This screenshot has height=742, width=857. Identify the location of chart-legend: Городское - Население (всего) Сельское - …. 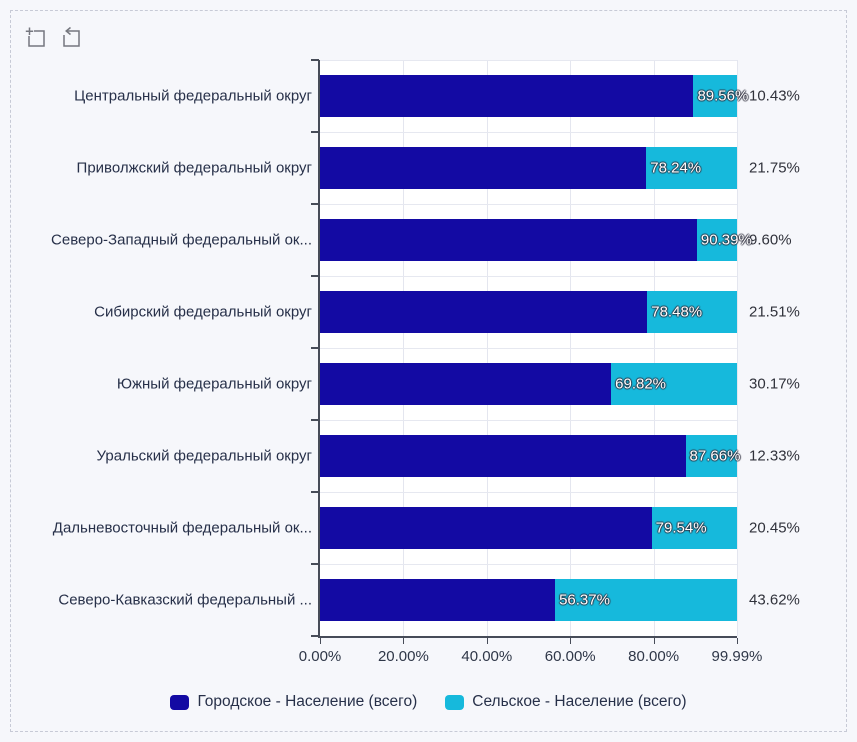
(428, 702).